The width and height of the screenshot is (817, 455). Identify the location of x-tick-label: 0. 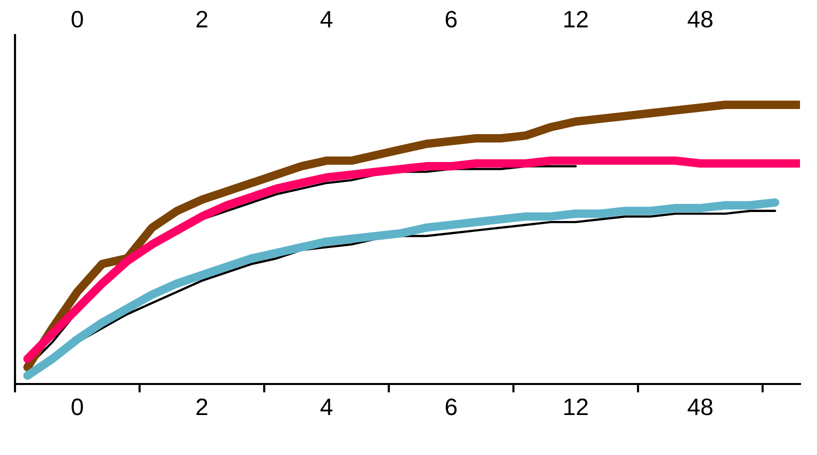
(77, 407).